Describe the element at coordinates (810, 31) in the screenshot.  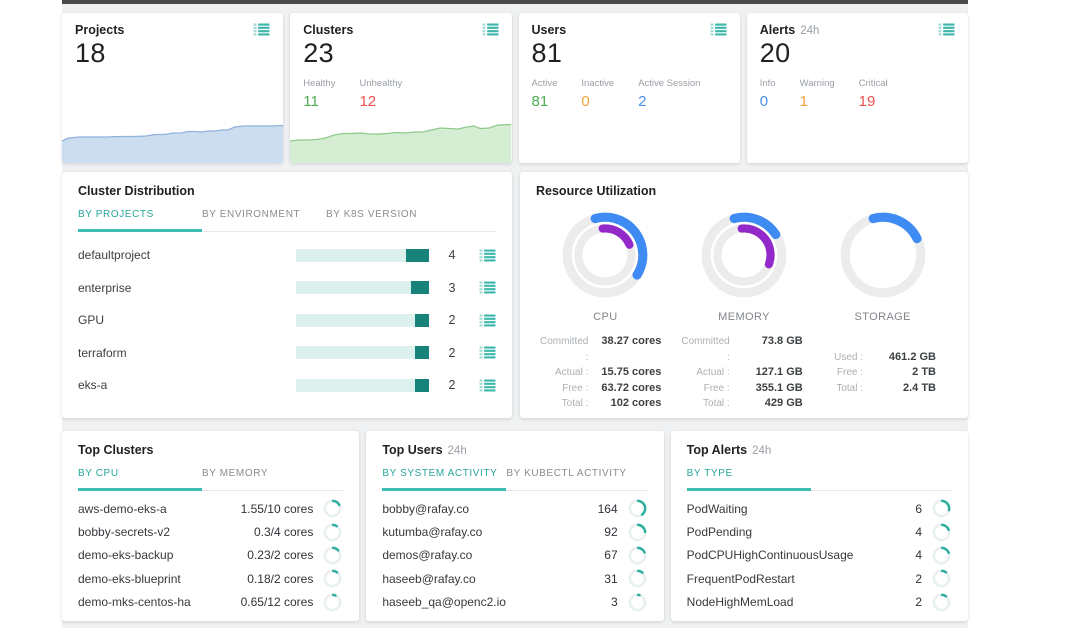
I see `alerts-timeframe: 24h` at that location.